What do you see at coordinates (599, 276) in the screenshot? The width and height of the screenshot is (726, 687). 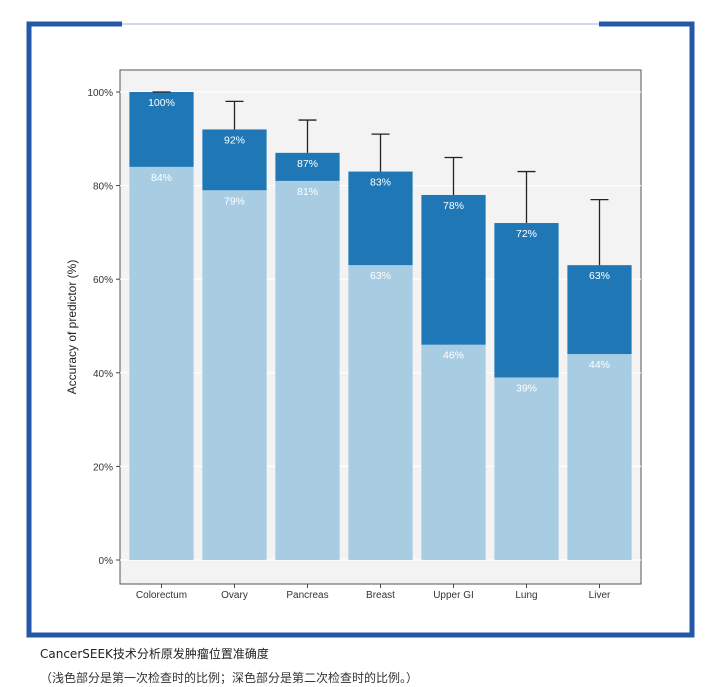 I see `data-label-second: 63%` at bounding box center [599, 276].